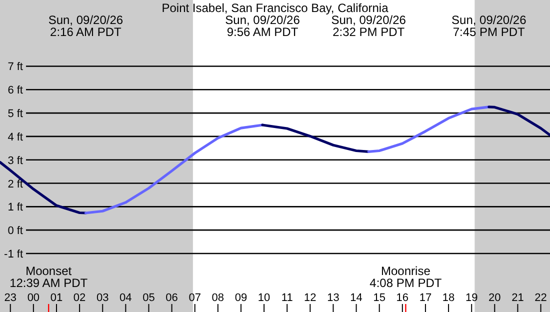  Describe the element at coordinates (33, 298) in the screenshot. I see `x-tick-label: 00` at that location.